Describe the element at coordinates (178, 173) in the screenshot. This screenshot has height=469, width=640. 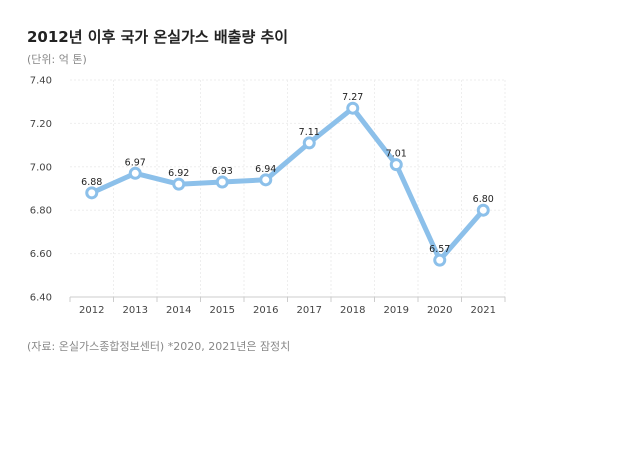
I see `data-label: 6.92` at that location.